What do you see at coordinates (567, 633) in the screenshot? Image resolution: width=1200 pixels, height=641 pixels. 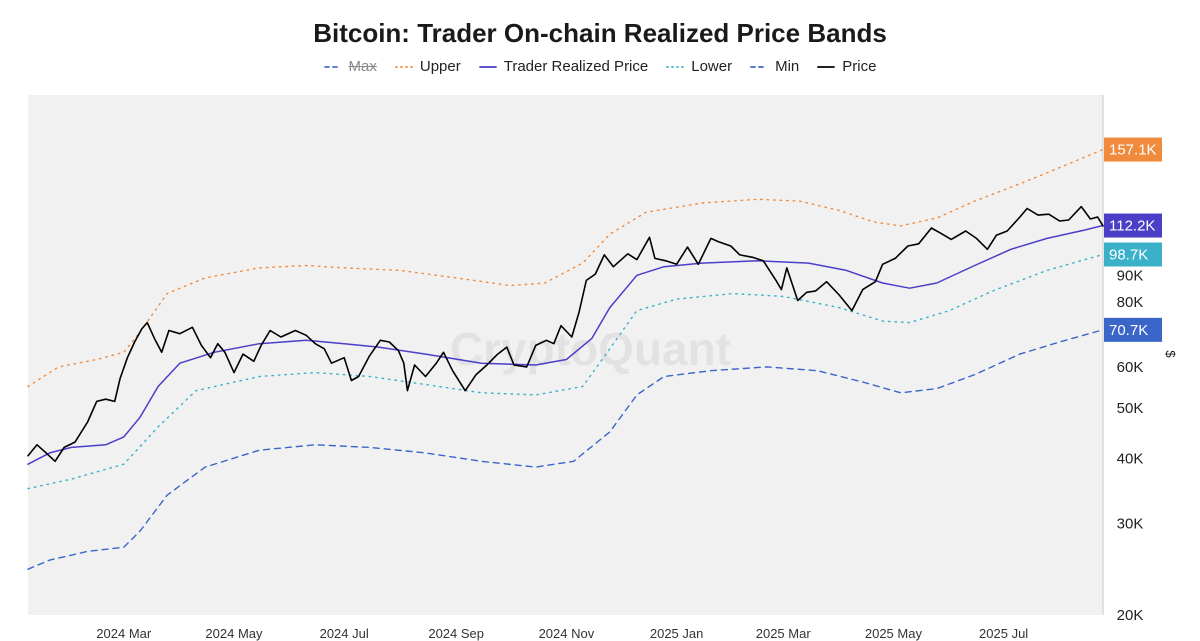 I see `x-tick-label: 2024 Nov` at bounding box center [567, 633].